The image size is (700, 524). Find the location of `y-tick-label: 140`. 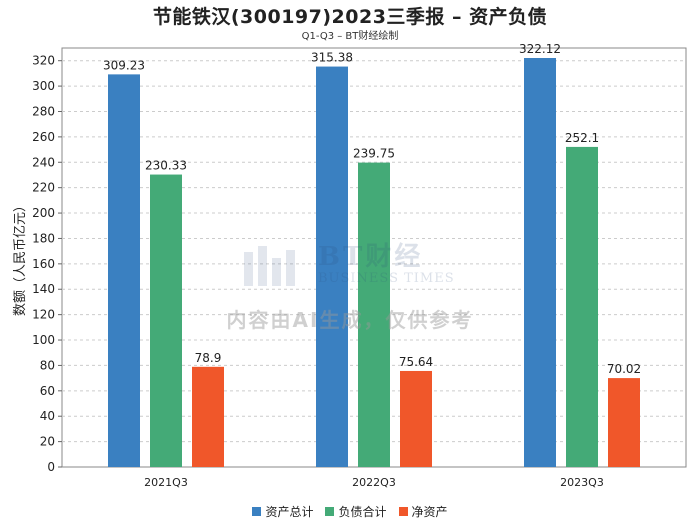

y-tick-label: 140 is located at coordinates (43, 289).